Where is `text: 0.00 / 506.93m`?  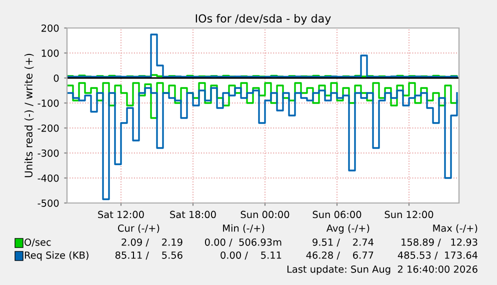
text: 0.00 / 506.93m is located at coordinates (243, 242).